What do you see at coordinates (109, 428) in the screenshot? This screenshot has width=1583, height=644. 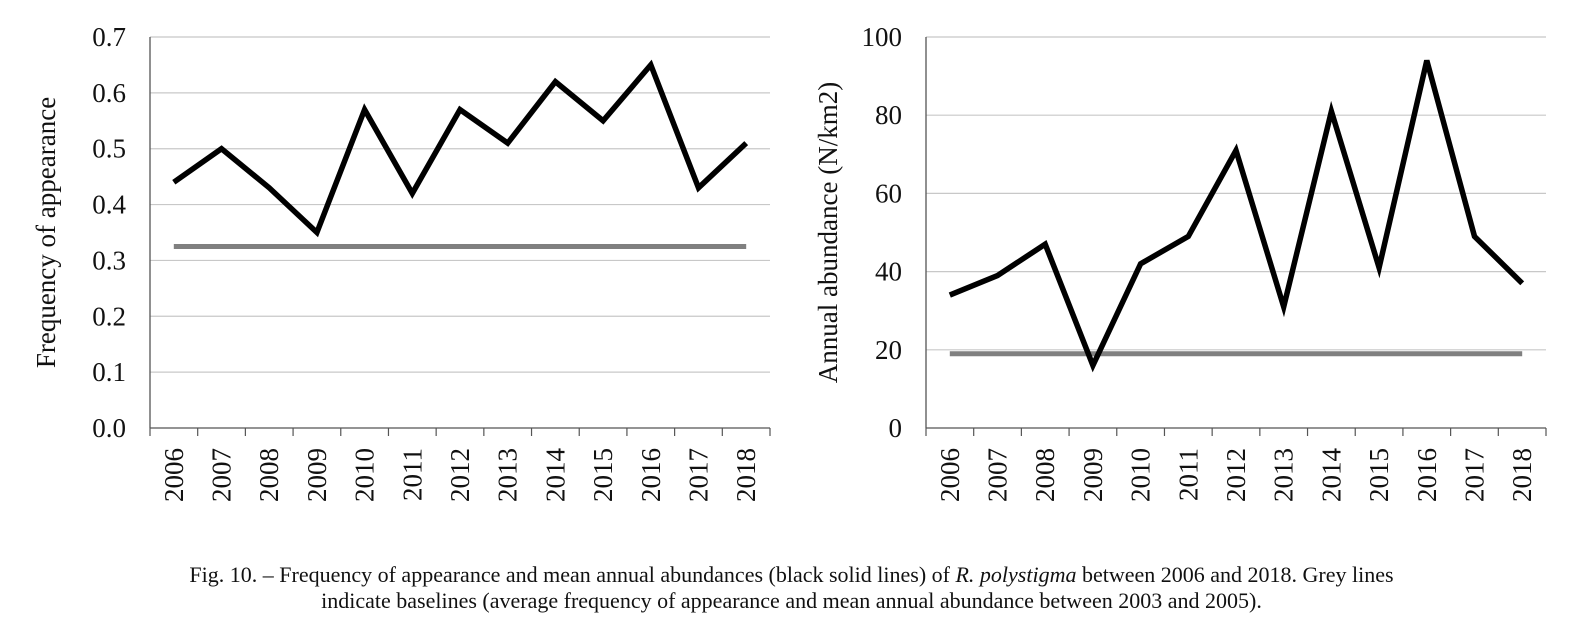 I see `y-tick-label: 0.0` at bounding box center [109, 428].